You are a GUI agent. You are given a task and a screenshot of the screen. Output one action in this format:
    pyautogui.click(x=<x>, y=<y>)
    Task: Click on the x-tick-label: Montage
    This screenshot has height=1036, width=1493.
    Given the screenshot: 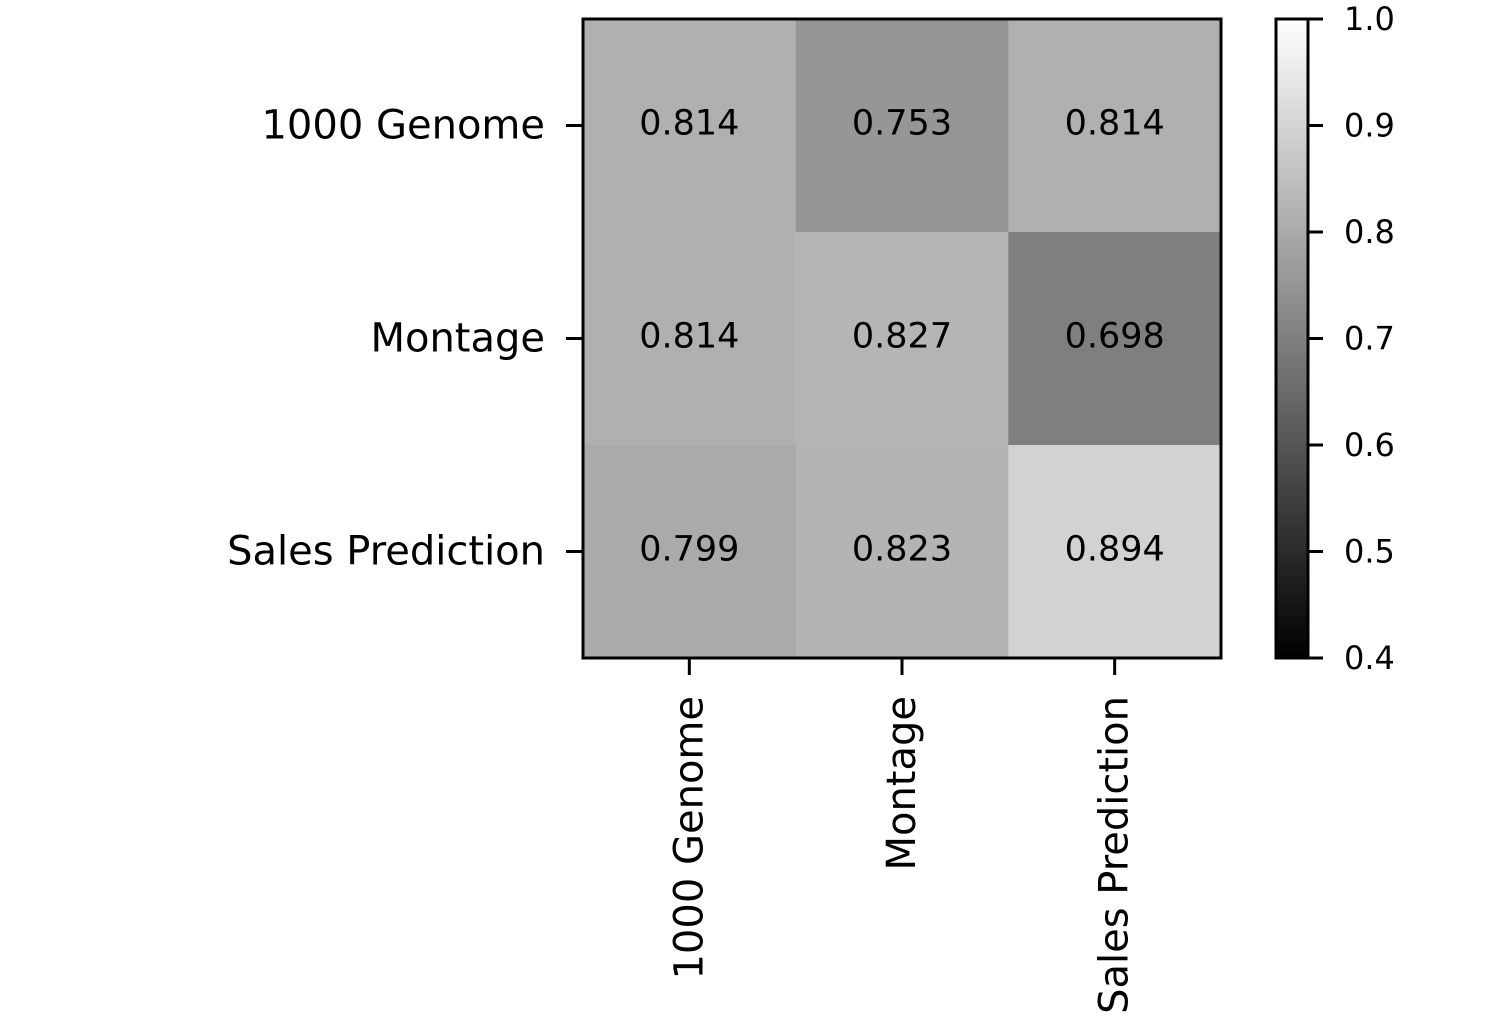 What is the action you would take?
    pyautogui.click(x=902, y=783)
    